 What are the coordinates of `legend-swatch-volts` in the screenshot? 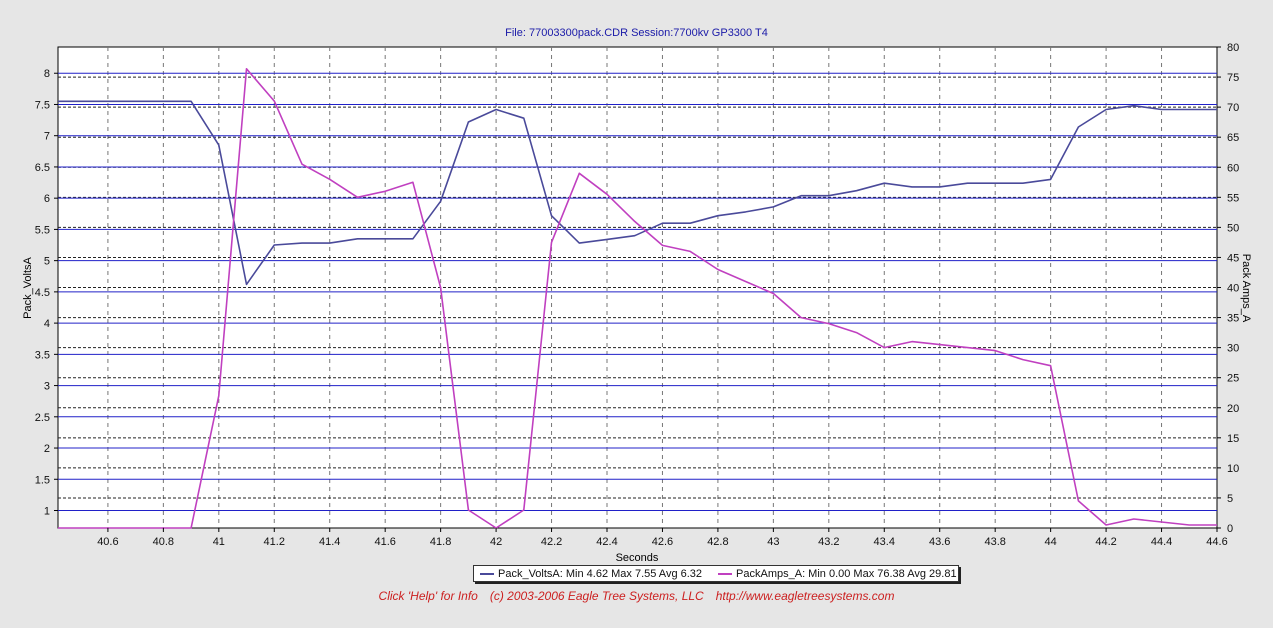 It's located at (487, 573).